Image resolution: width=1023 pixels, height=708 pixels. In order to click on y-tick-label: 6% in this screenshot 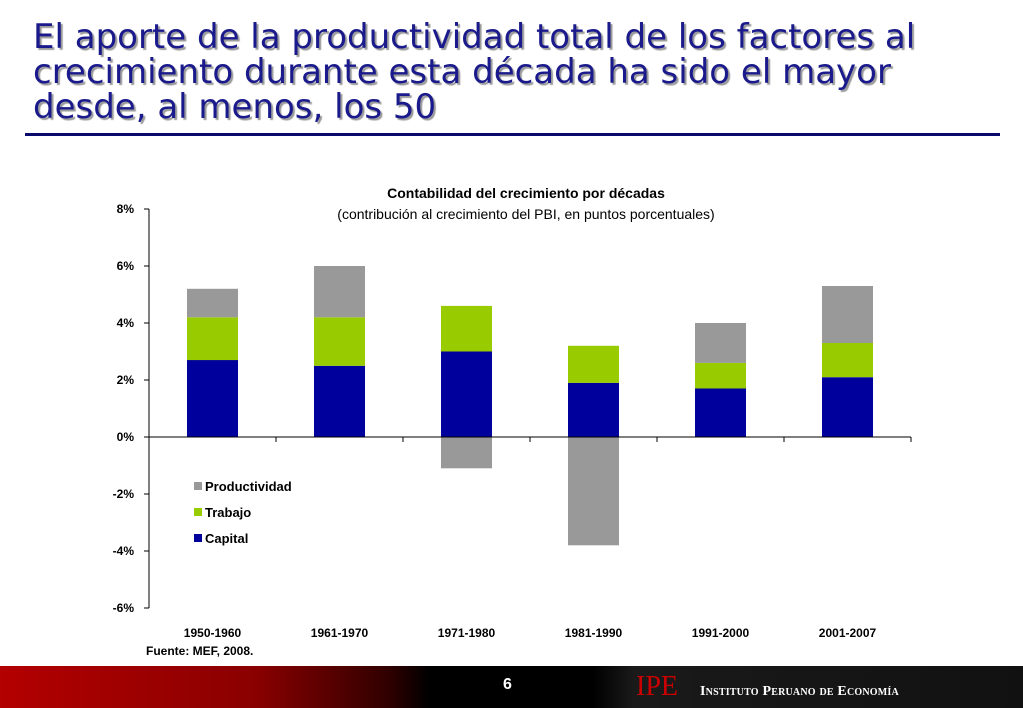, I will do `click(126, 266)`.